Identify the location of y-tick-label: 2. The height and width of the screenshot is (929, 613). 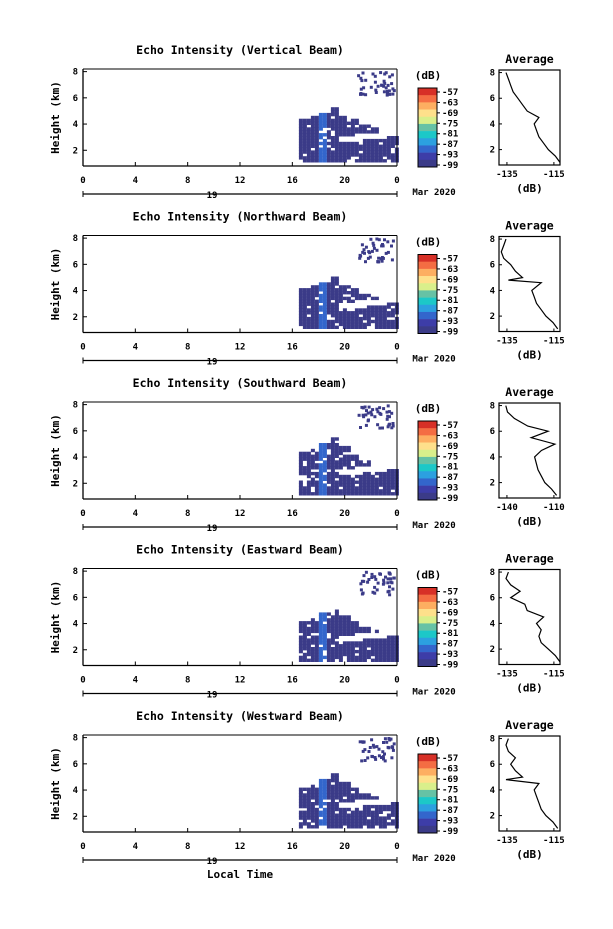
(75, 484).